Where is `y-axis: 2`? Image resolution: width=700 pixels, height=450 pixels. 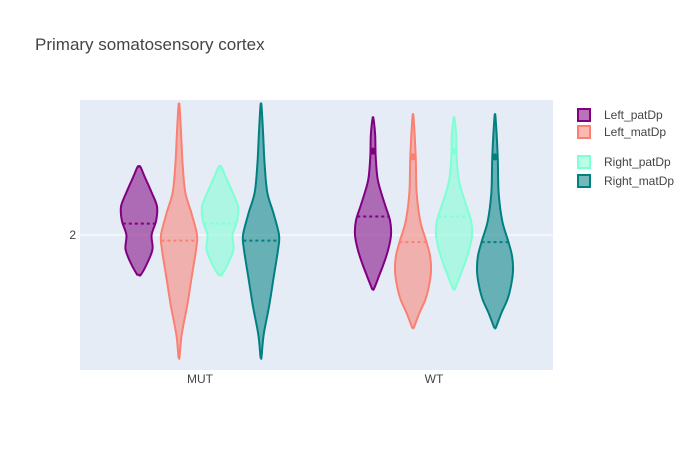
y-axis: 2 is located at coordinates (72, 235).